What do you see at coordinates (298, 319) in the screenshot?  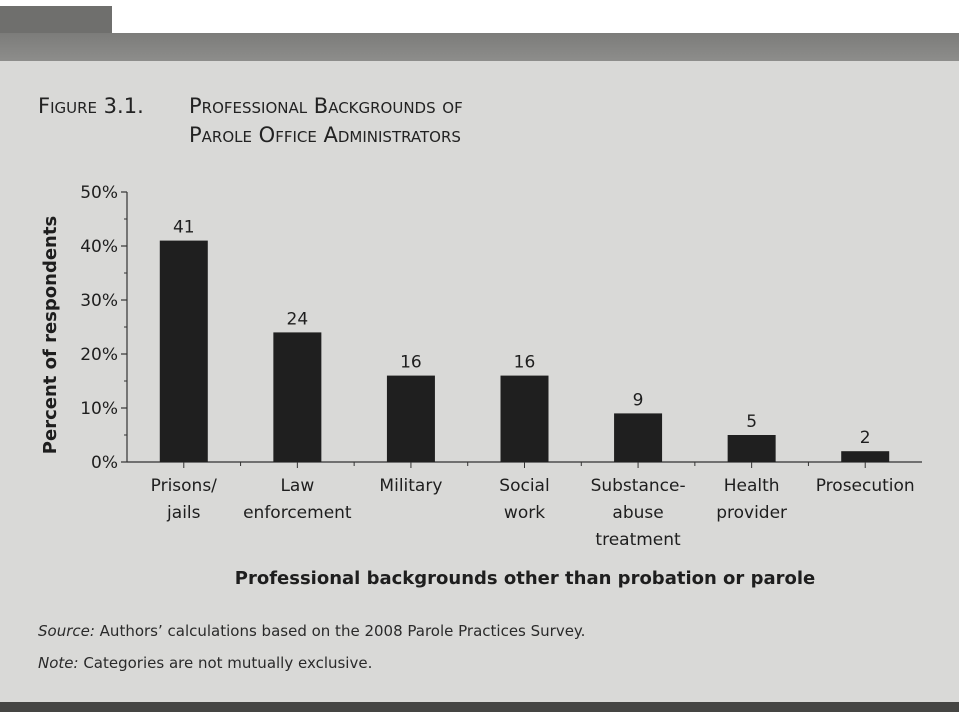 I see `bar-value-label: 24` at bounding box center [298, 319].